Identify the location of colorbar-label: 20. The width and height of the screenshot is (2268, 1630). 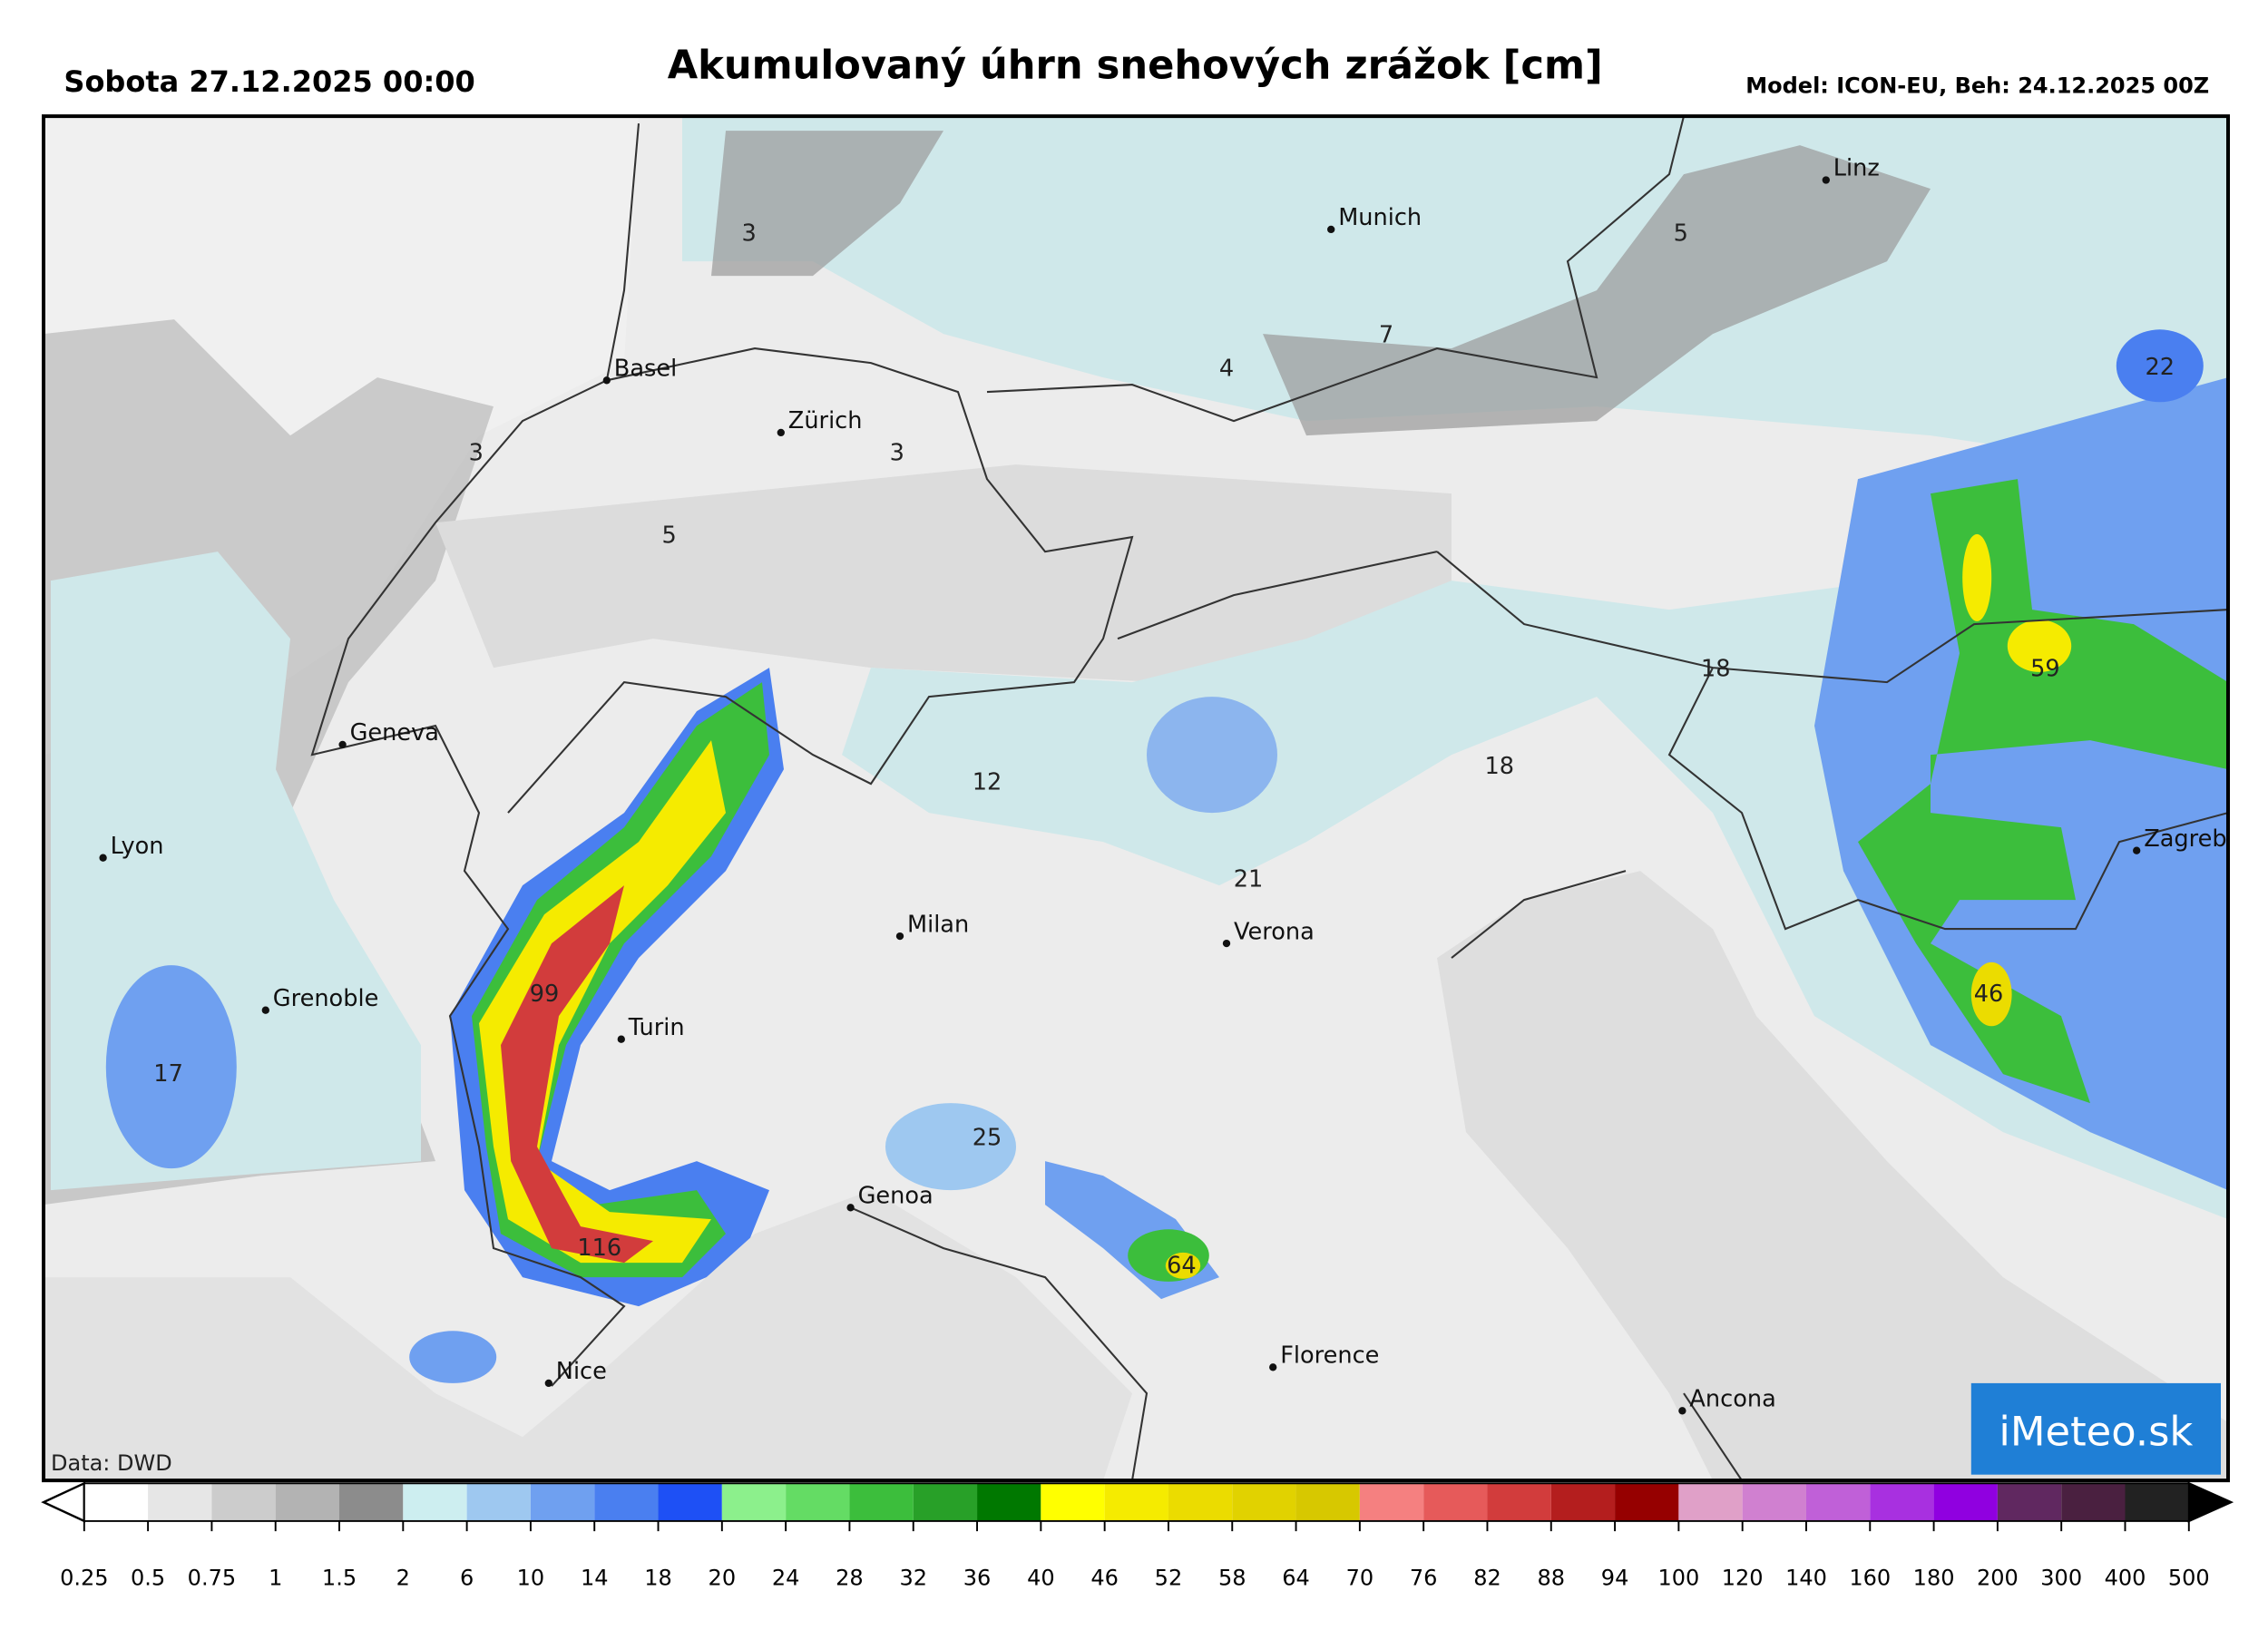
(723, 1578).